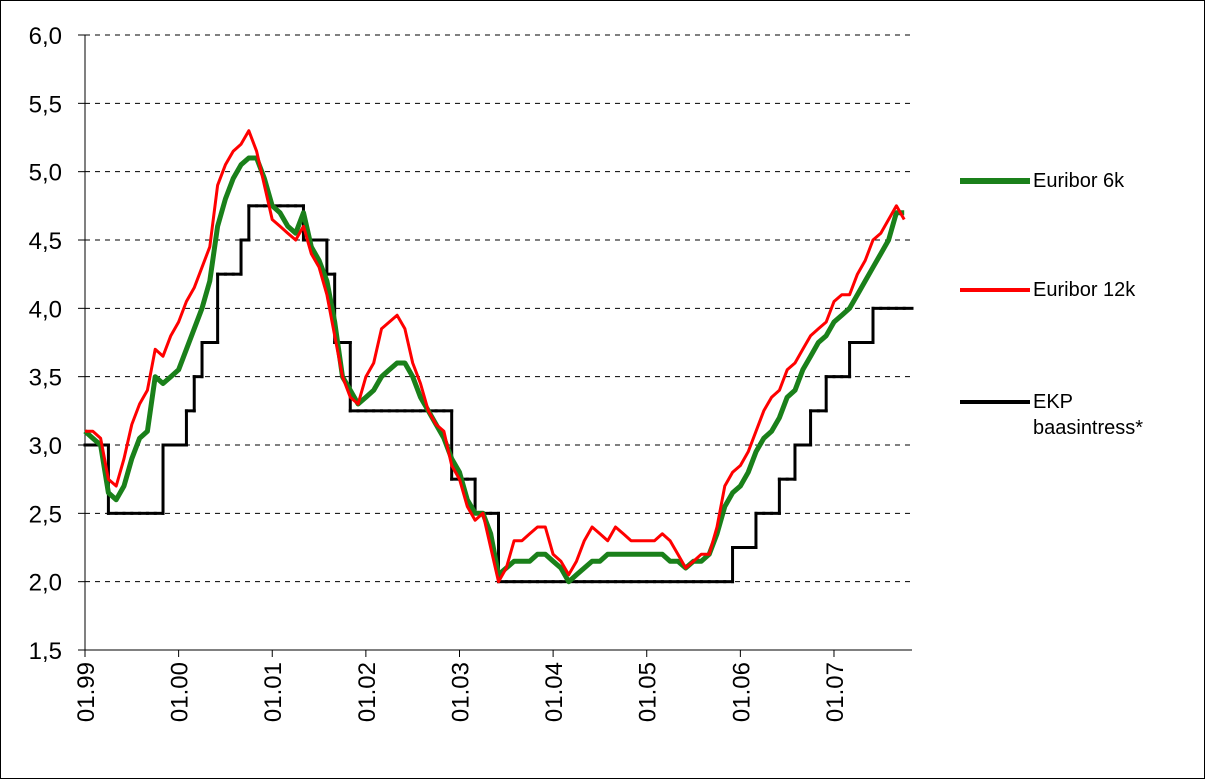  What do you see at coordinates (45, 514) in the screenshot?
I see `y-tick-label: 2,5` at bounding box center [45, 514].